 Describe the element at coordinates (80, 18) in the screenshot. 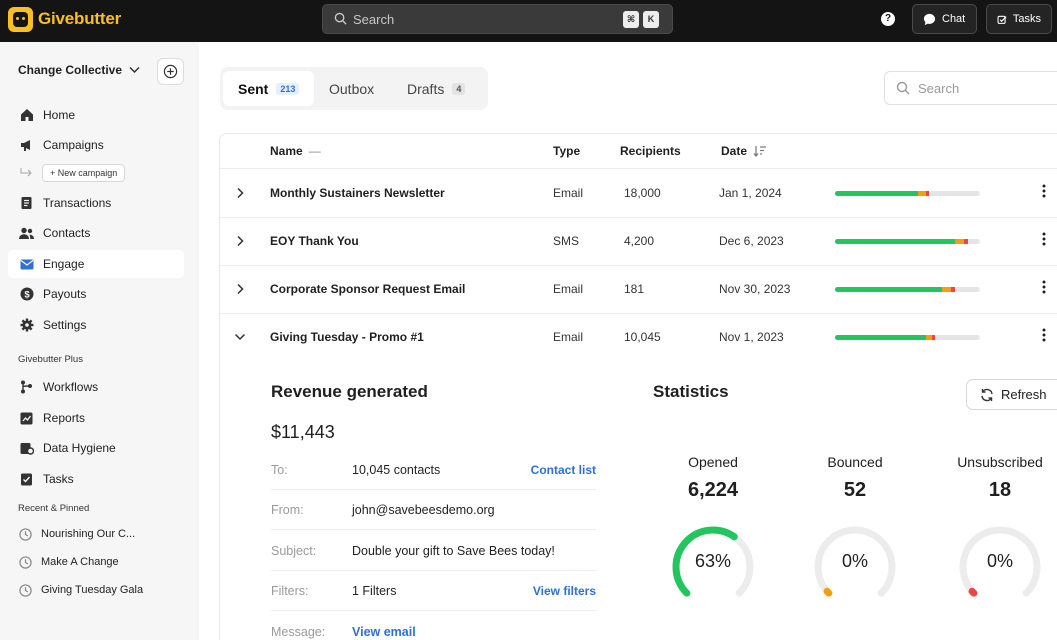

I see `brand-name: Givebutter` at that location.